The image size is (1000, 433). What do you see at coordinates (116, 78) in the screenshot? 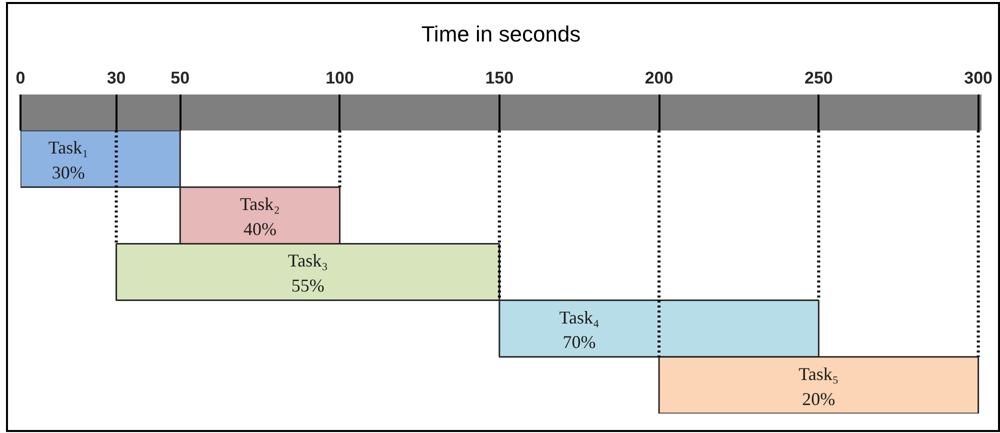
I see `x-tick-label: 30` at bounding box center [116, 78].